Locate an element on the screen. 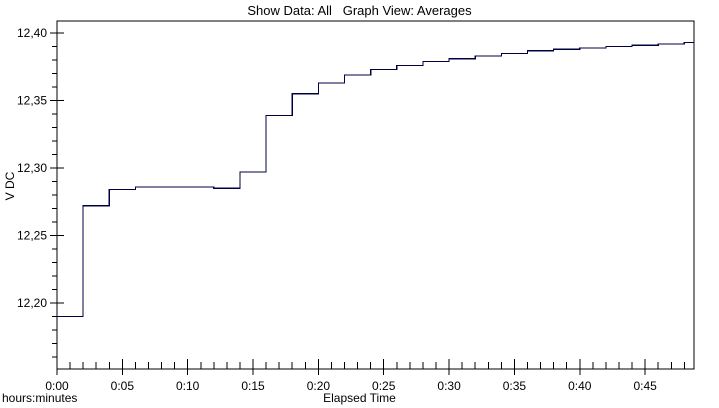 This screenshot has width=719, height=408. x-tick-label: 0:05 is located at coordinates (123, 386).